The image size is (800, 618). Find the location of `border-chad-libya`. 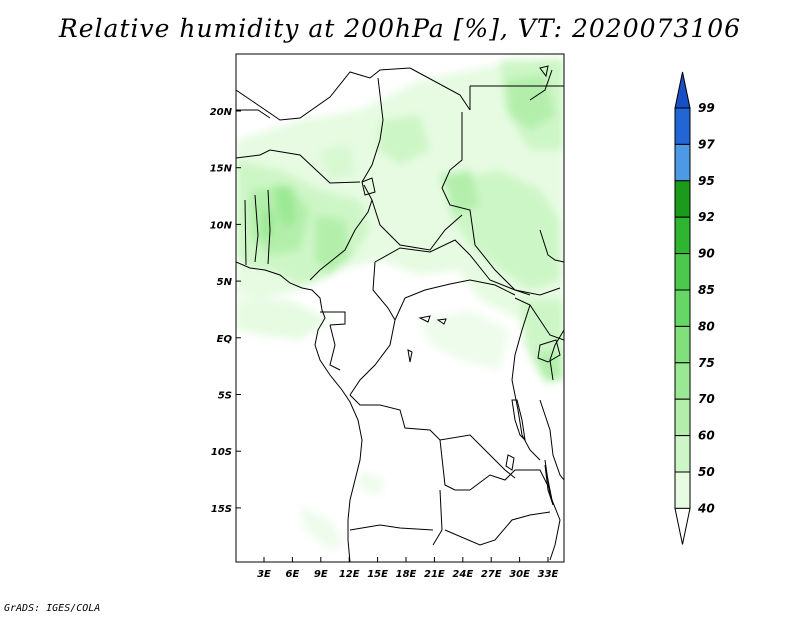

border-chad-libya is located at coordinates (440, 89).